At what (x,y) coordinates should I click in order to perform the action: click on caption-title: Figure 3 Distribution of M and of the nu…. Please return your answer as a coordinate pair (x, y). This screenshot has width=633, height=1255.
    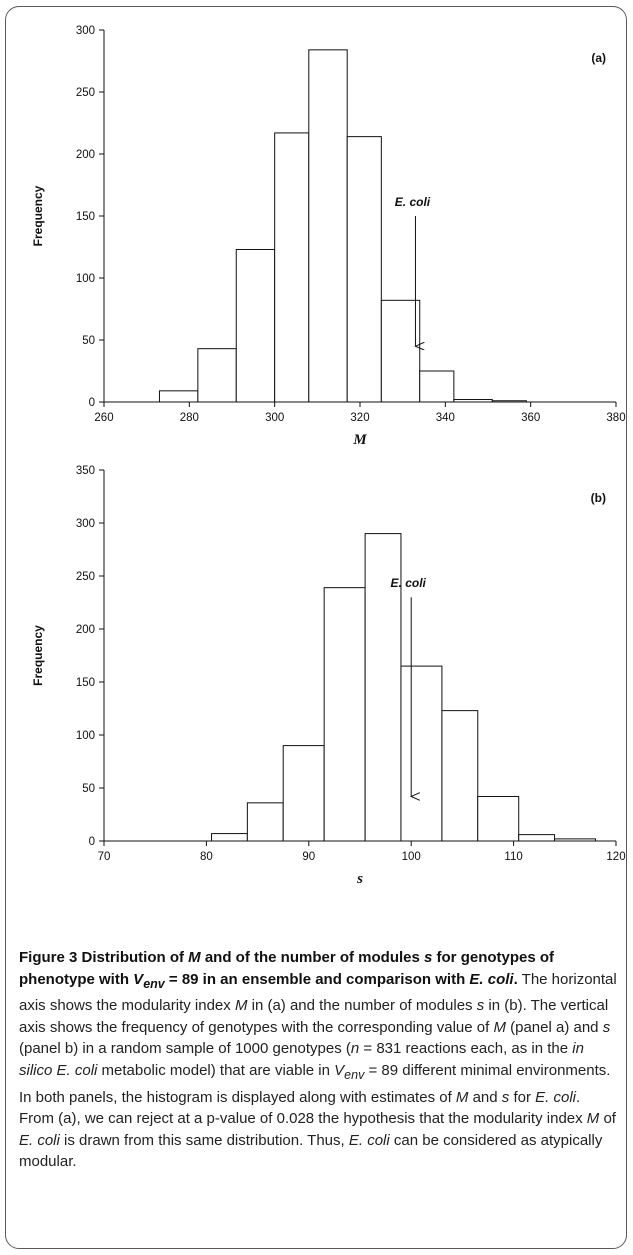
    Looking at the image, I should click on (287, 970).